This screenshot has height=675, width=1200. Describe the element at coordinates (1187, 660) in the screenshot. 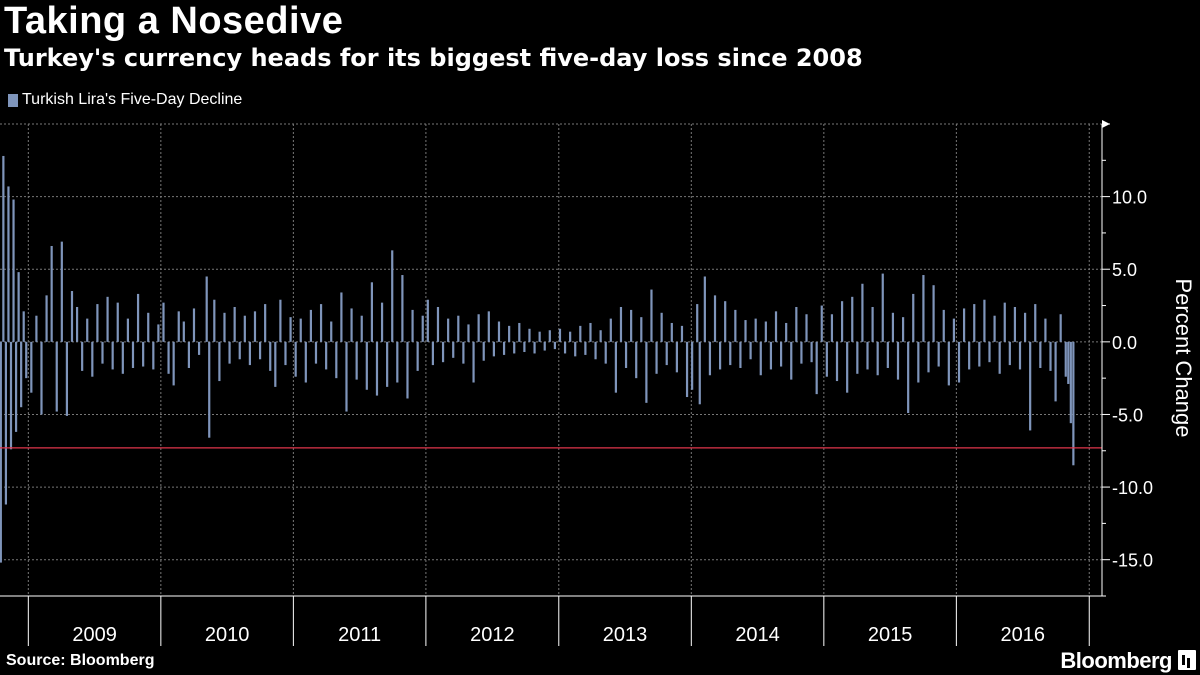

I see `brand-chart-icon` at that location.